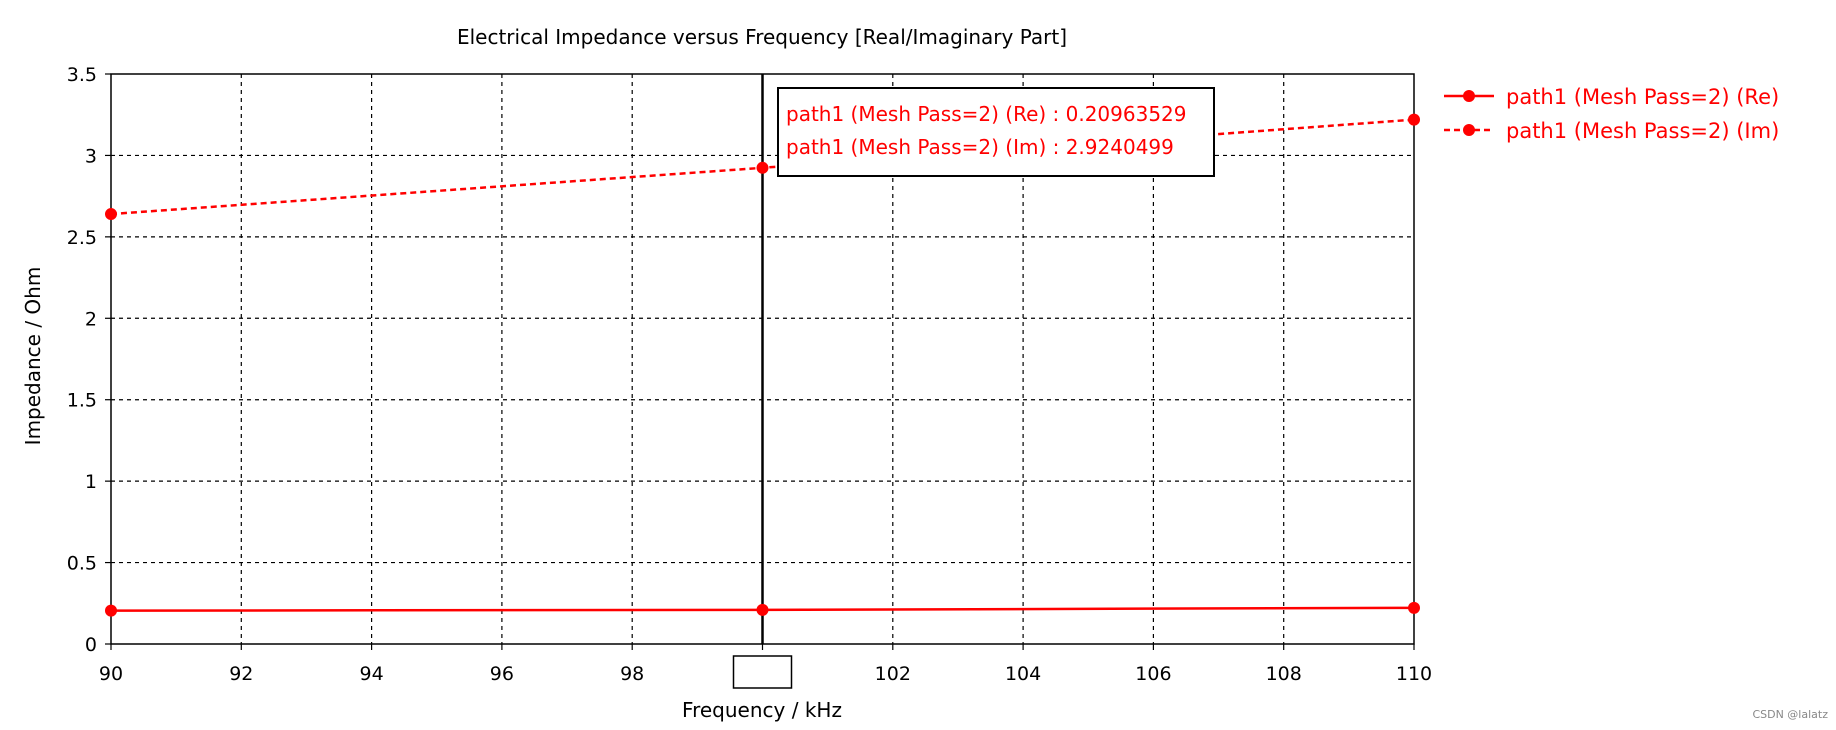 The image size is (1836, 730). Describe the element at coordinates (502, 674) in the screenshot. I see `x-tick-label: 96` at that location.